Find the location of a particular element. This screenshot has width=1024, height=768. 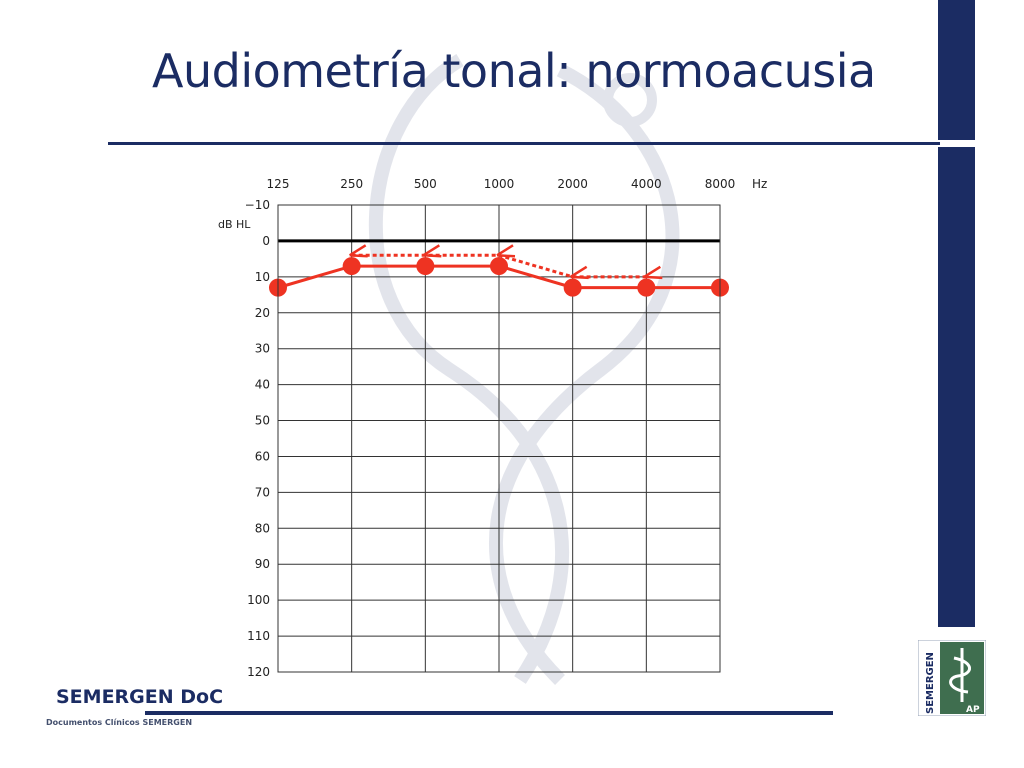

y-axis-unit: dB HL is located at coordinates (234, 224).